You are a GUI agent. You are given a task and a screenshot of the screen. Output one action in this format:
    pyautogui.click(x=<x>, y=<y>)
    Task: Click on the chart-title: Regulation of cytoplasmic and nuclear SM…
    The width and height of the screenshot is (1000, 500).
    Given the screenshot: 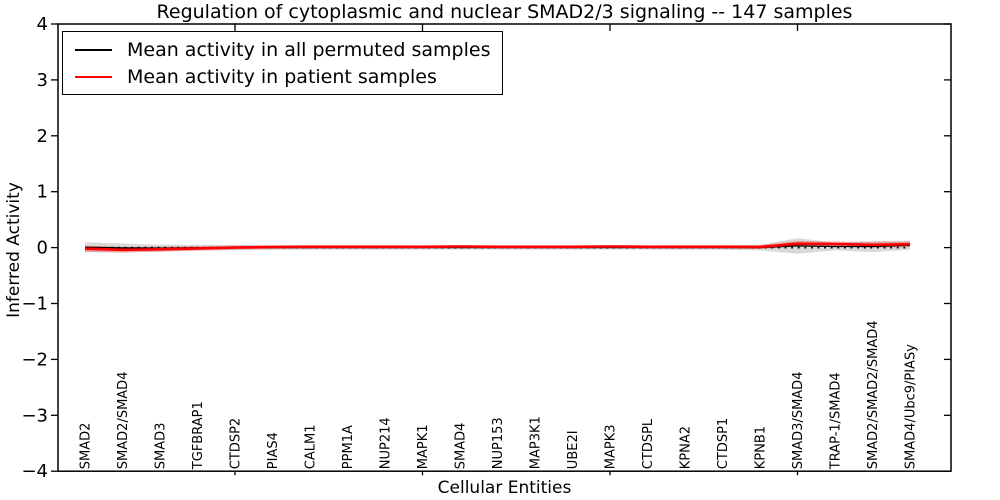 What is the action you would take?
    pyautogui.click(x=504, y=12)
    